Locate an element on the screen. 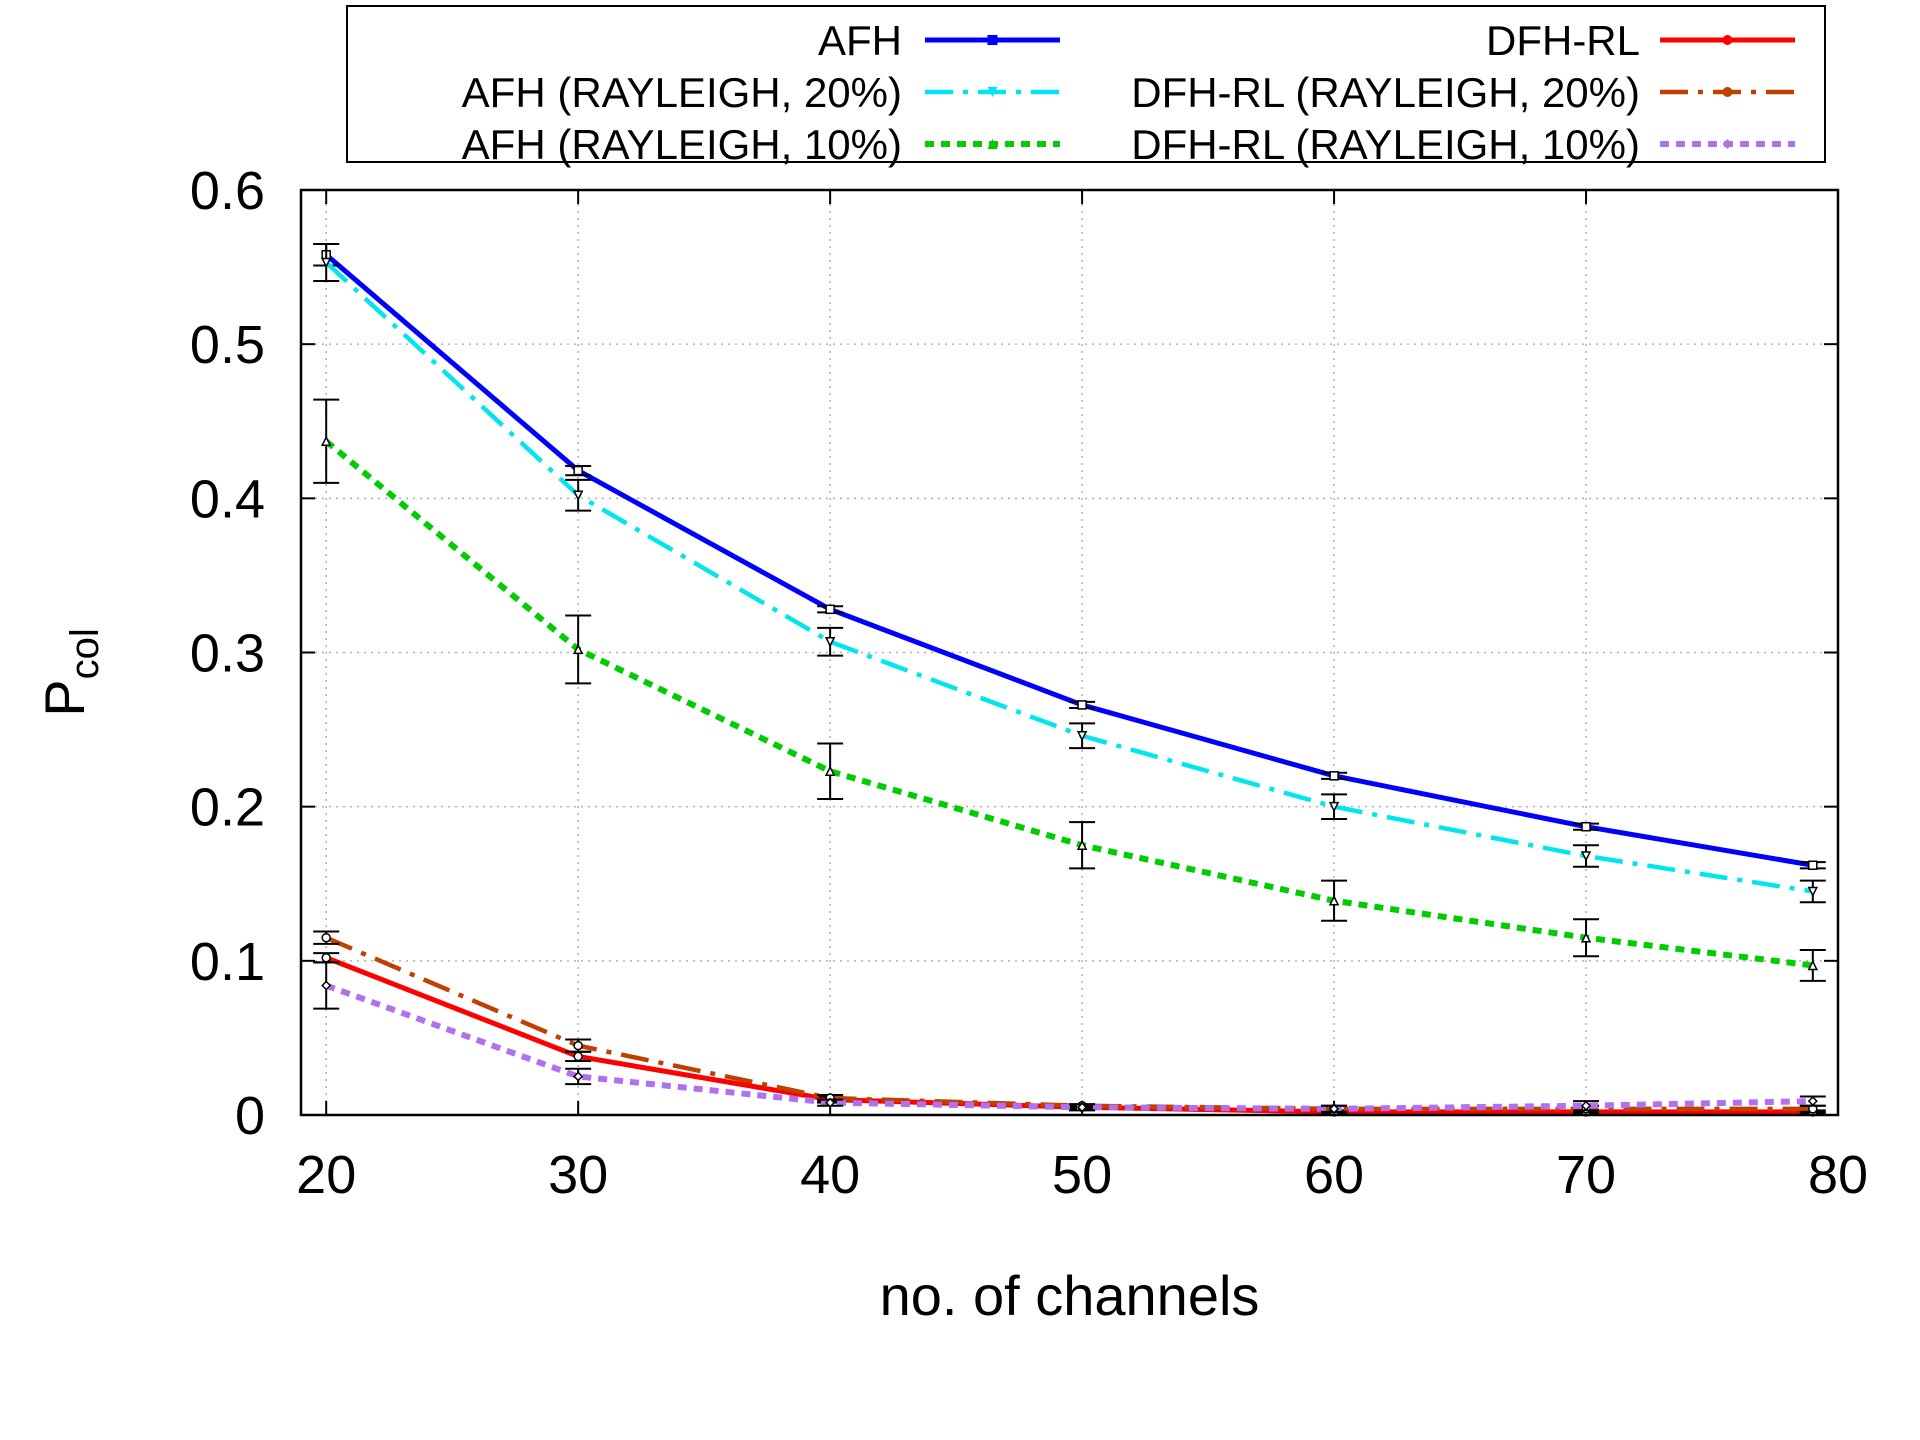 This screenshot has width=1920, height=1440. legend-item-0: AFH is located at coordinates (939, 40).